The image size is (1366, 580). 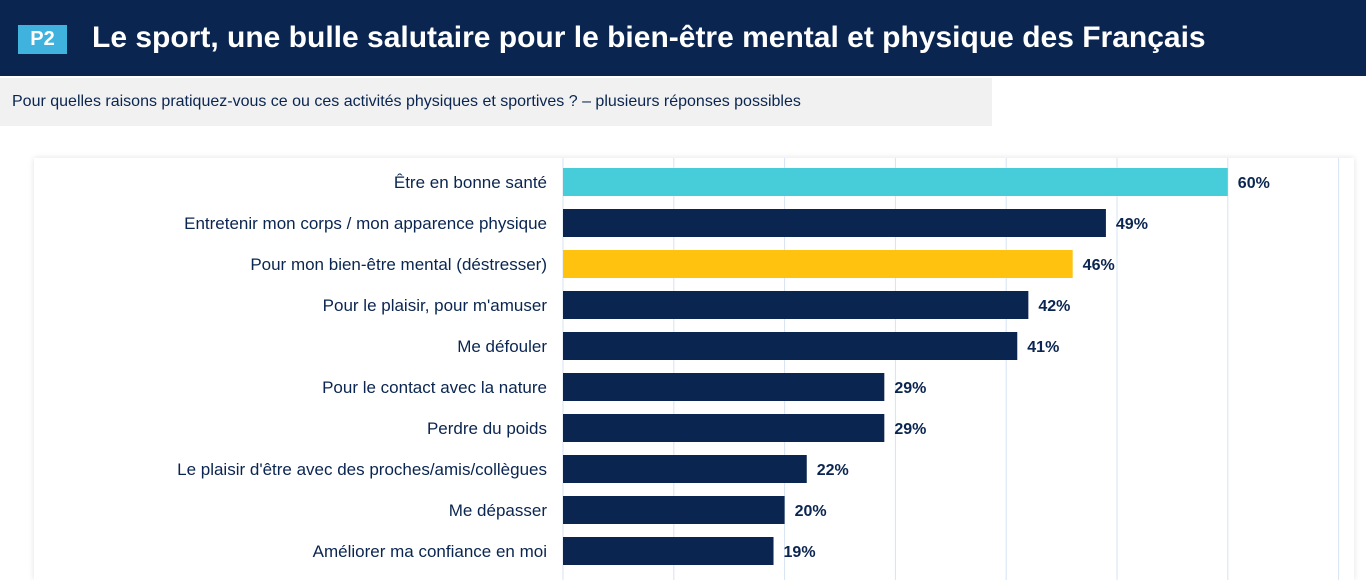 I want to click on value-label: 42%, so click(x=1054, y=306).